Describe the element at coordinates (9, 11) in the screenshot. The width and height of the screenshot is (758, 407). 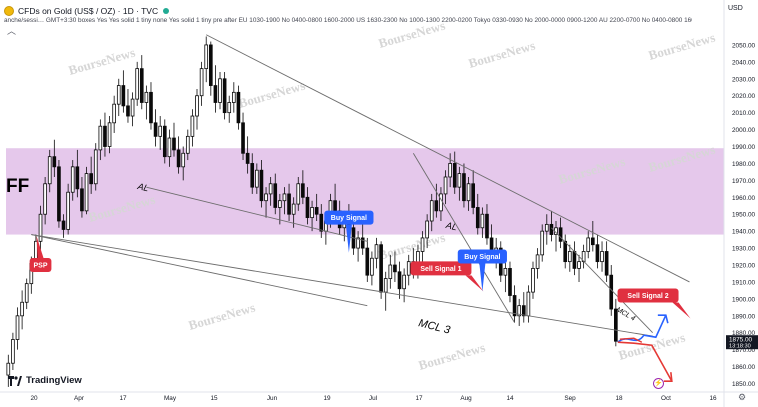
I see `gold-icon` at that location.